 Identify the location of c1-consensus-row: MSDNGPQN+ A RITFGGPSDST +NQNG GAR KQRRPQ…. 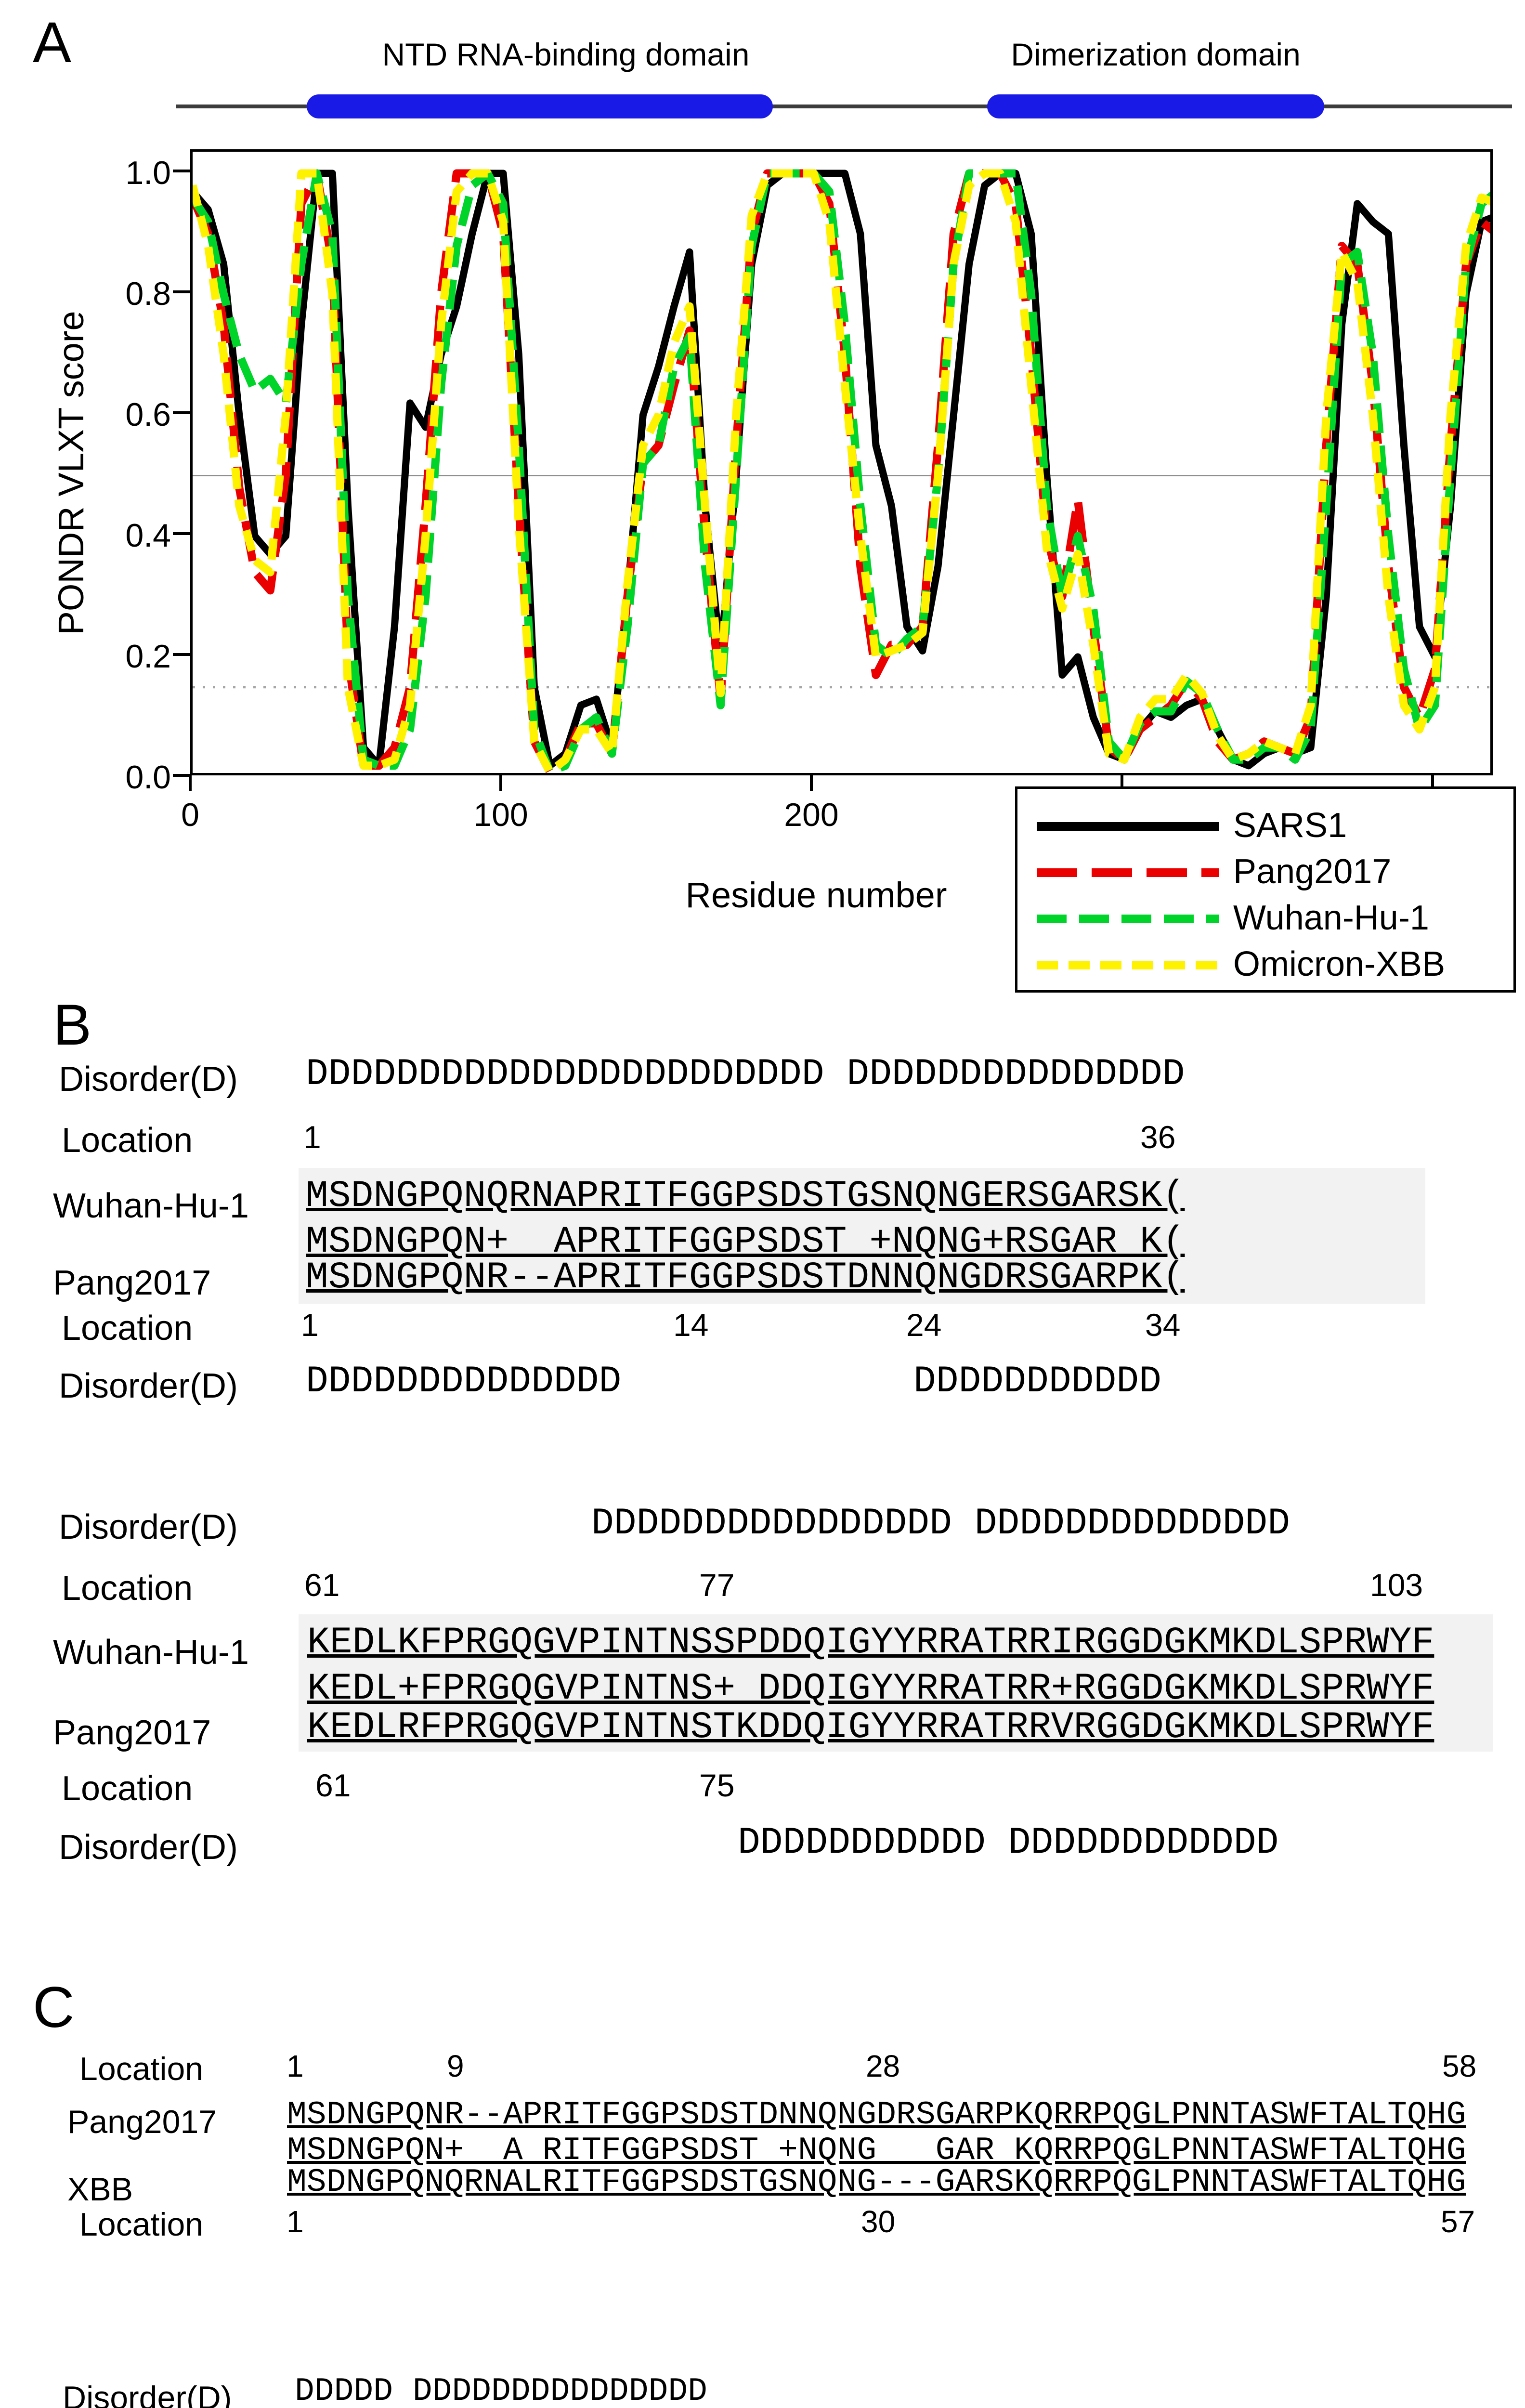
(876, 2150).